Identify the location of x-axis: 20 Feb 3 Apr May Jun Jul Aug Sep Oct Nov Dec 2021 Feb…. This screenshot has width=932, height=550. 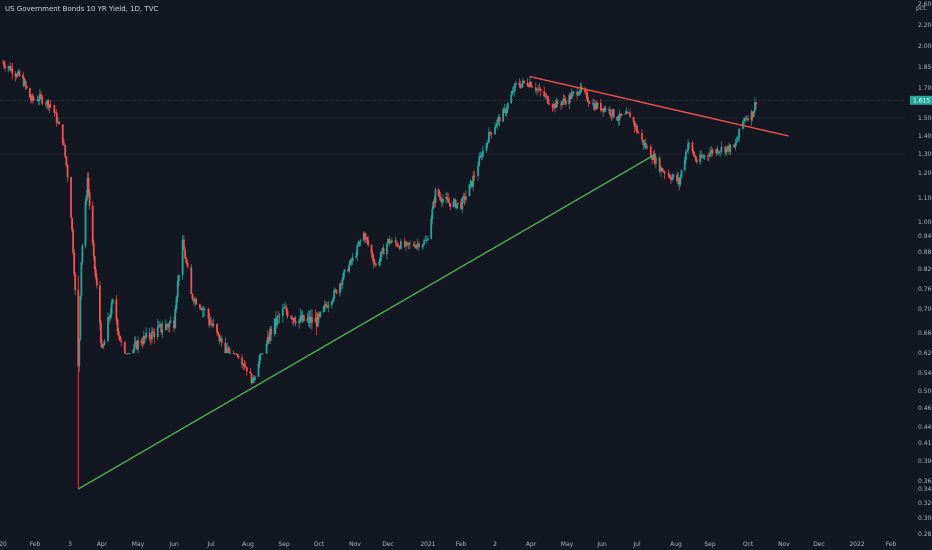
(448, 544).